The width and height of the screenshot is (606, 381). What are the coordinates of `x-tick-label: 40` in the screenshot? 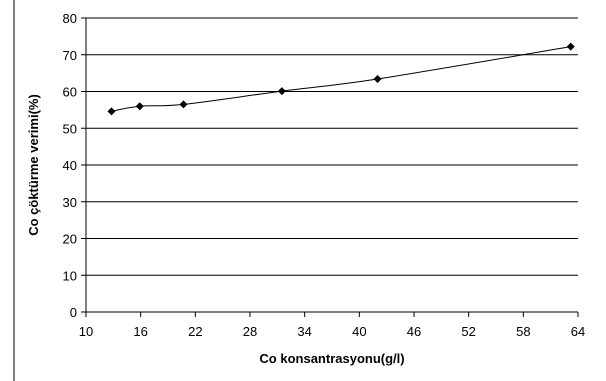 It's located at (359, 331).